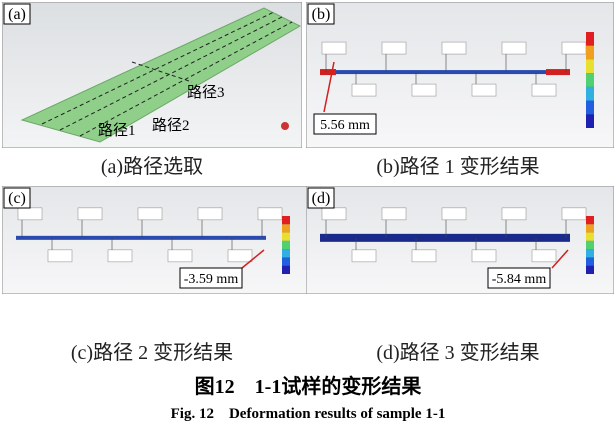 This screenshot has width=616, height=438. Describe the element at coordinates (308, 387) in the screenshot. I see `figure-title: 图12 1-1试样的变形结果` at that location.